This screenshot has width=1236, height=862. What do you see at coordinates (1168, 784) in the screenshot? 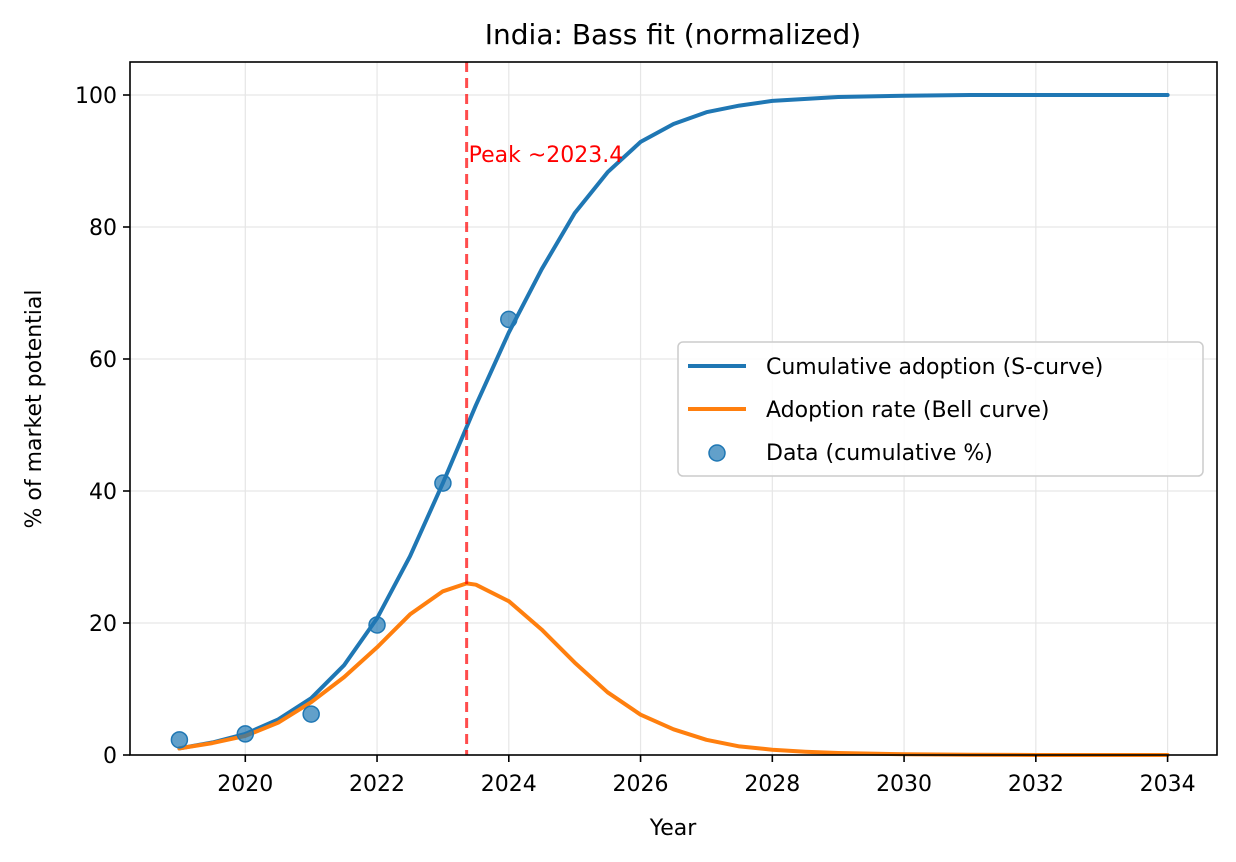
I see `x-tick-label: 2034` at bounding box center [1168, 784].